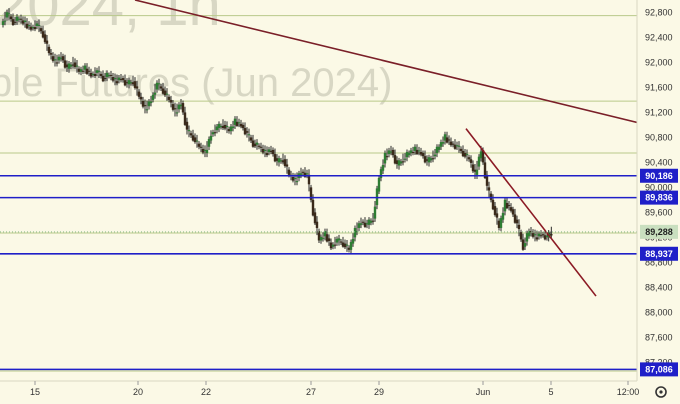  Describe the element at coordinates (659, 87) in the screenshot. I see `price-tick-label: 91,600` at that location.